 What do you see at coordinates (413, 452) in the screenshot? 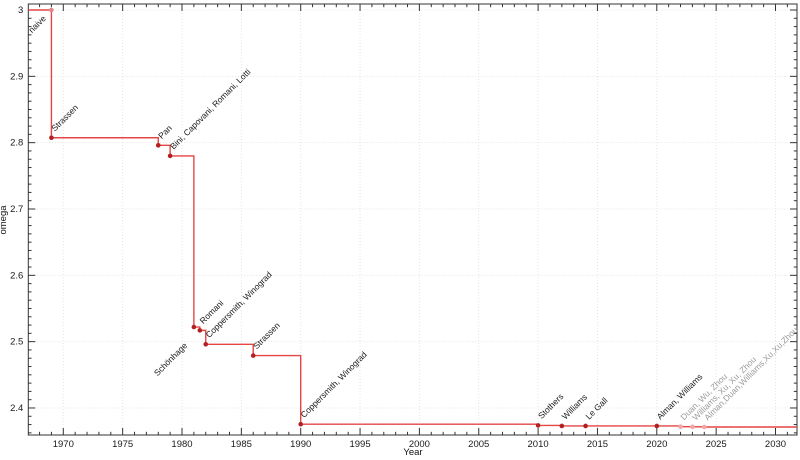
I see `x-axis-title: Year` at bounding box center [413, 452].